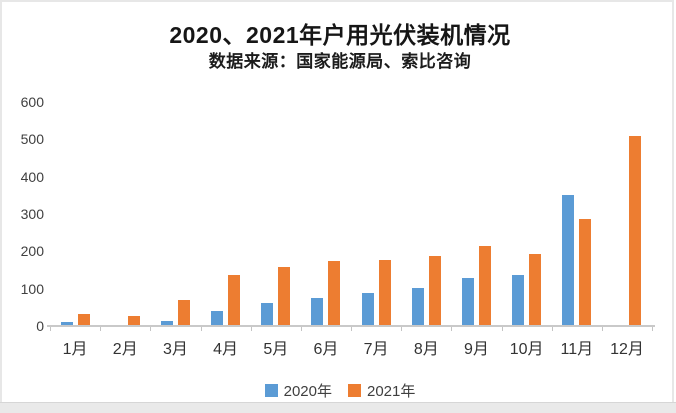 Image resolution: width=676 pixels, height=413 pixels. I want to click on bar-series2-month9, so click(484, 285).